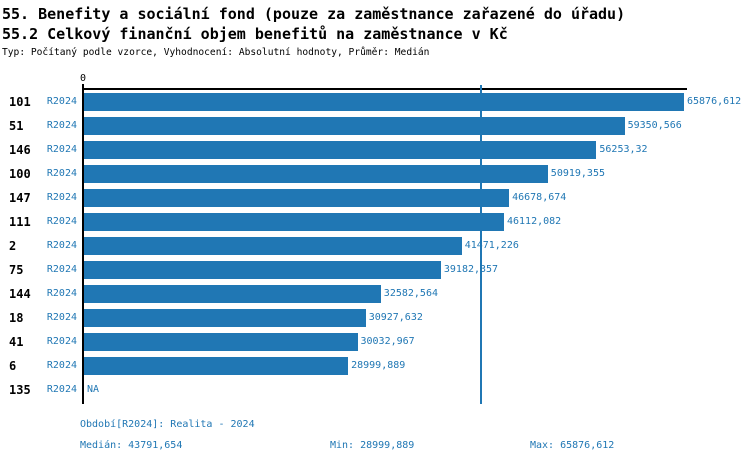 This screenshot has height=464, width=750. What do you see at coordinates (372, 445) in the screenshot?
I see `footer-min-label: Min: 28999,889` at bounding box center [372, 445].